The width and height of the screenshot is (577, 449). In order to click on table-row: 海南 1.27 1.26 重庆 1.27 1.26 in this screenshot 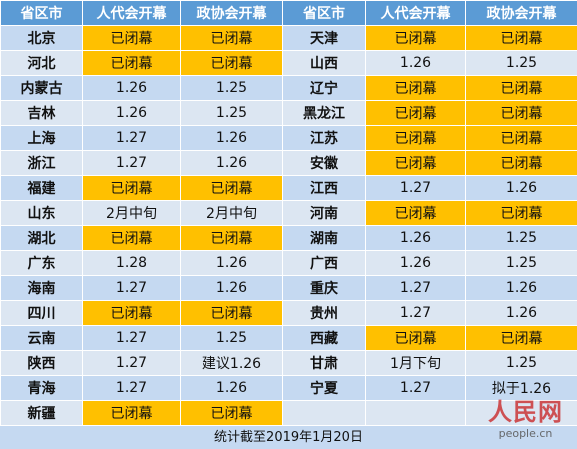, I will do `click(288, 288)`.